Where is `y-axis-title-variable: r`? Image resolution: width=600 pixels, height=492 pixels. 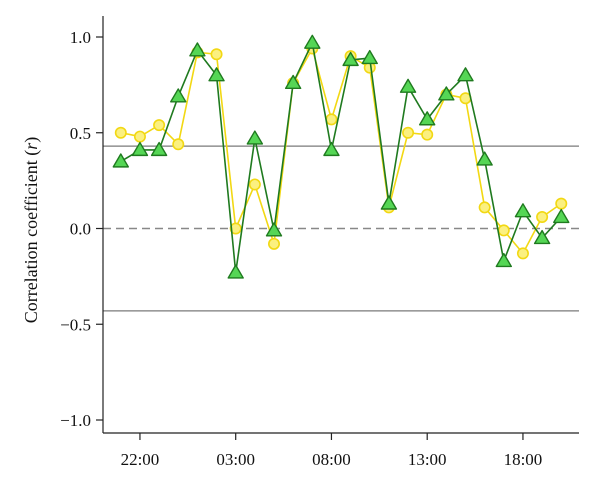
y-axis-title-variable: r is located at coordinates (31, 146).